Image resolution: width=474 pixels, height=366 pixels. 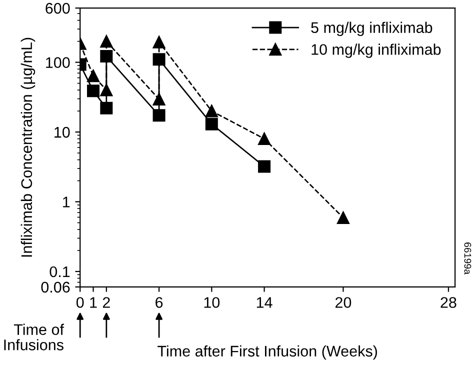 I want to click on y-tick-label: 100, so click(x=58, y=62).